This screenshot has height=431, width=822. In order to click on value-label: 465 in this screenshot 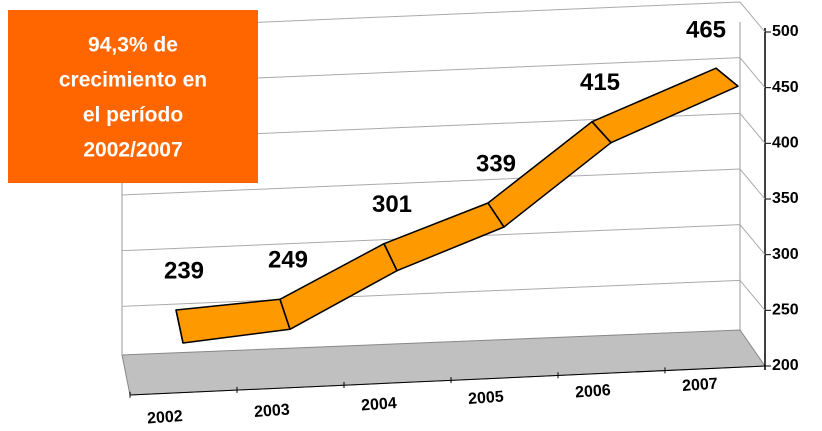, I will do `click(706, 30)`.